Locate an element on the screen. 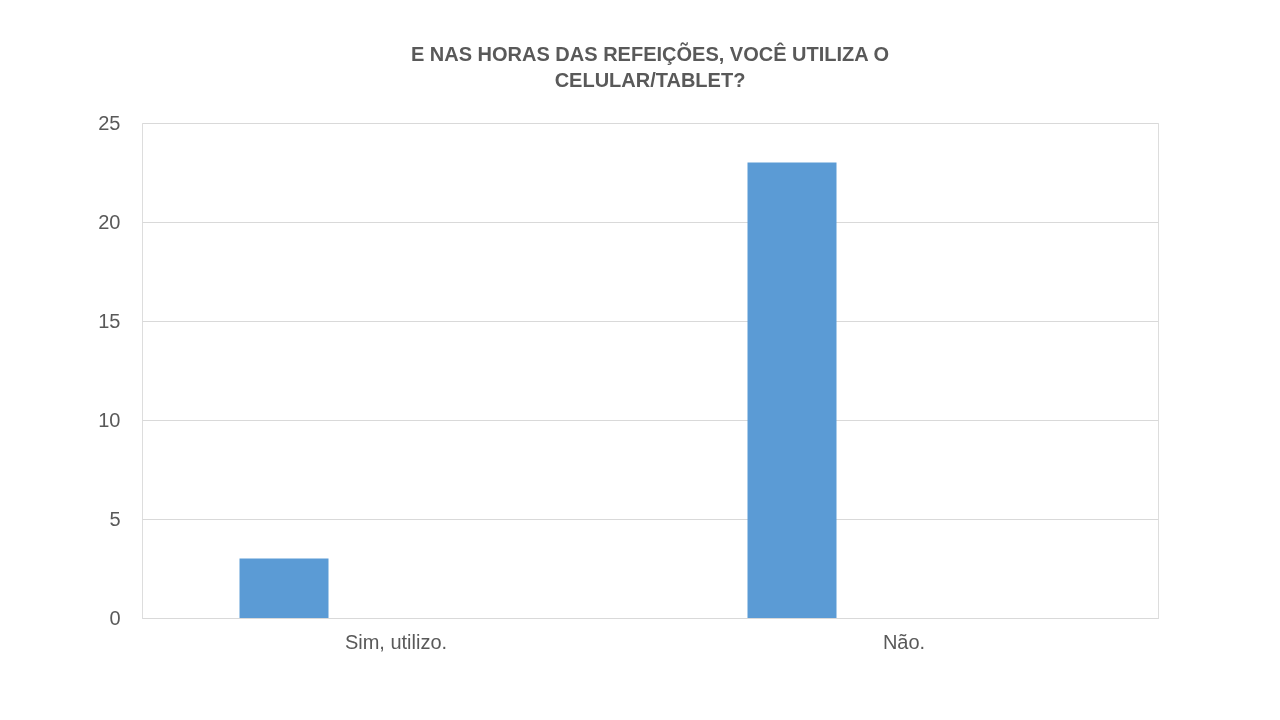  x-tick-label: Sim, utilizo. is located at coordinates (396, 641).